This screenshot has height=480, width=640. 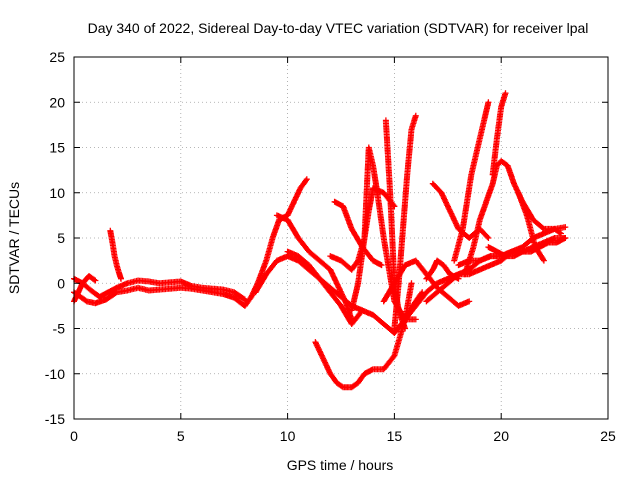 What do you see at coordinates (395, 436) in the screenshot?
I see `x-tick-label: 15` at bounding box center [395, 436].